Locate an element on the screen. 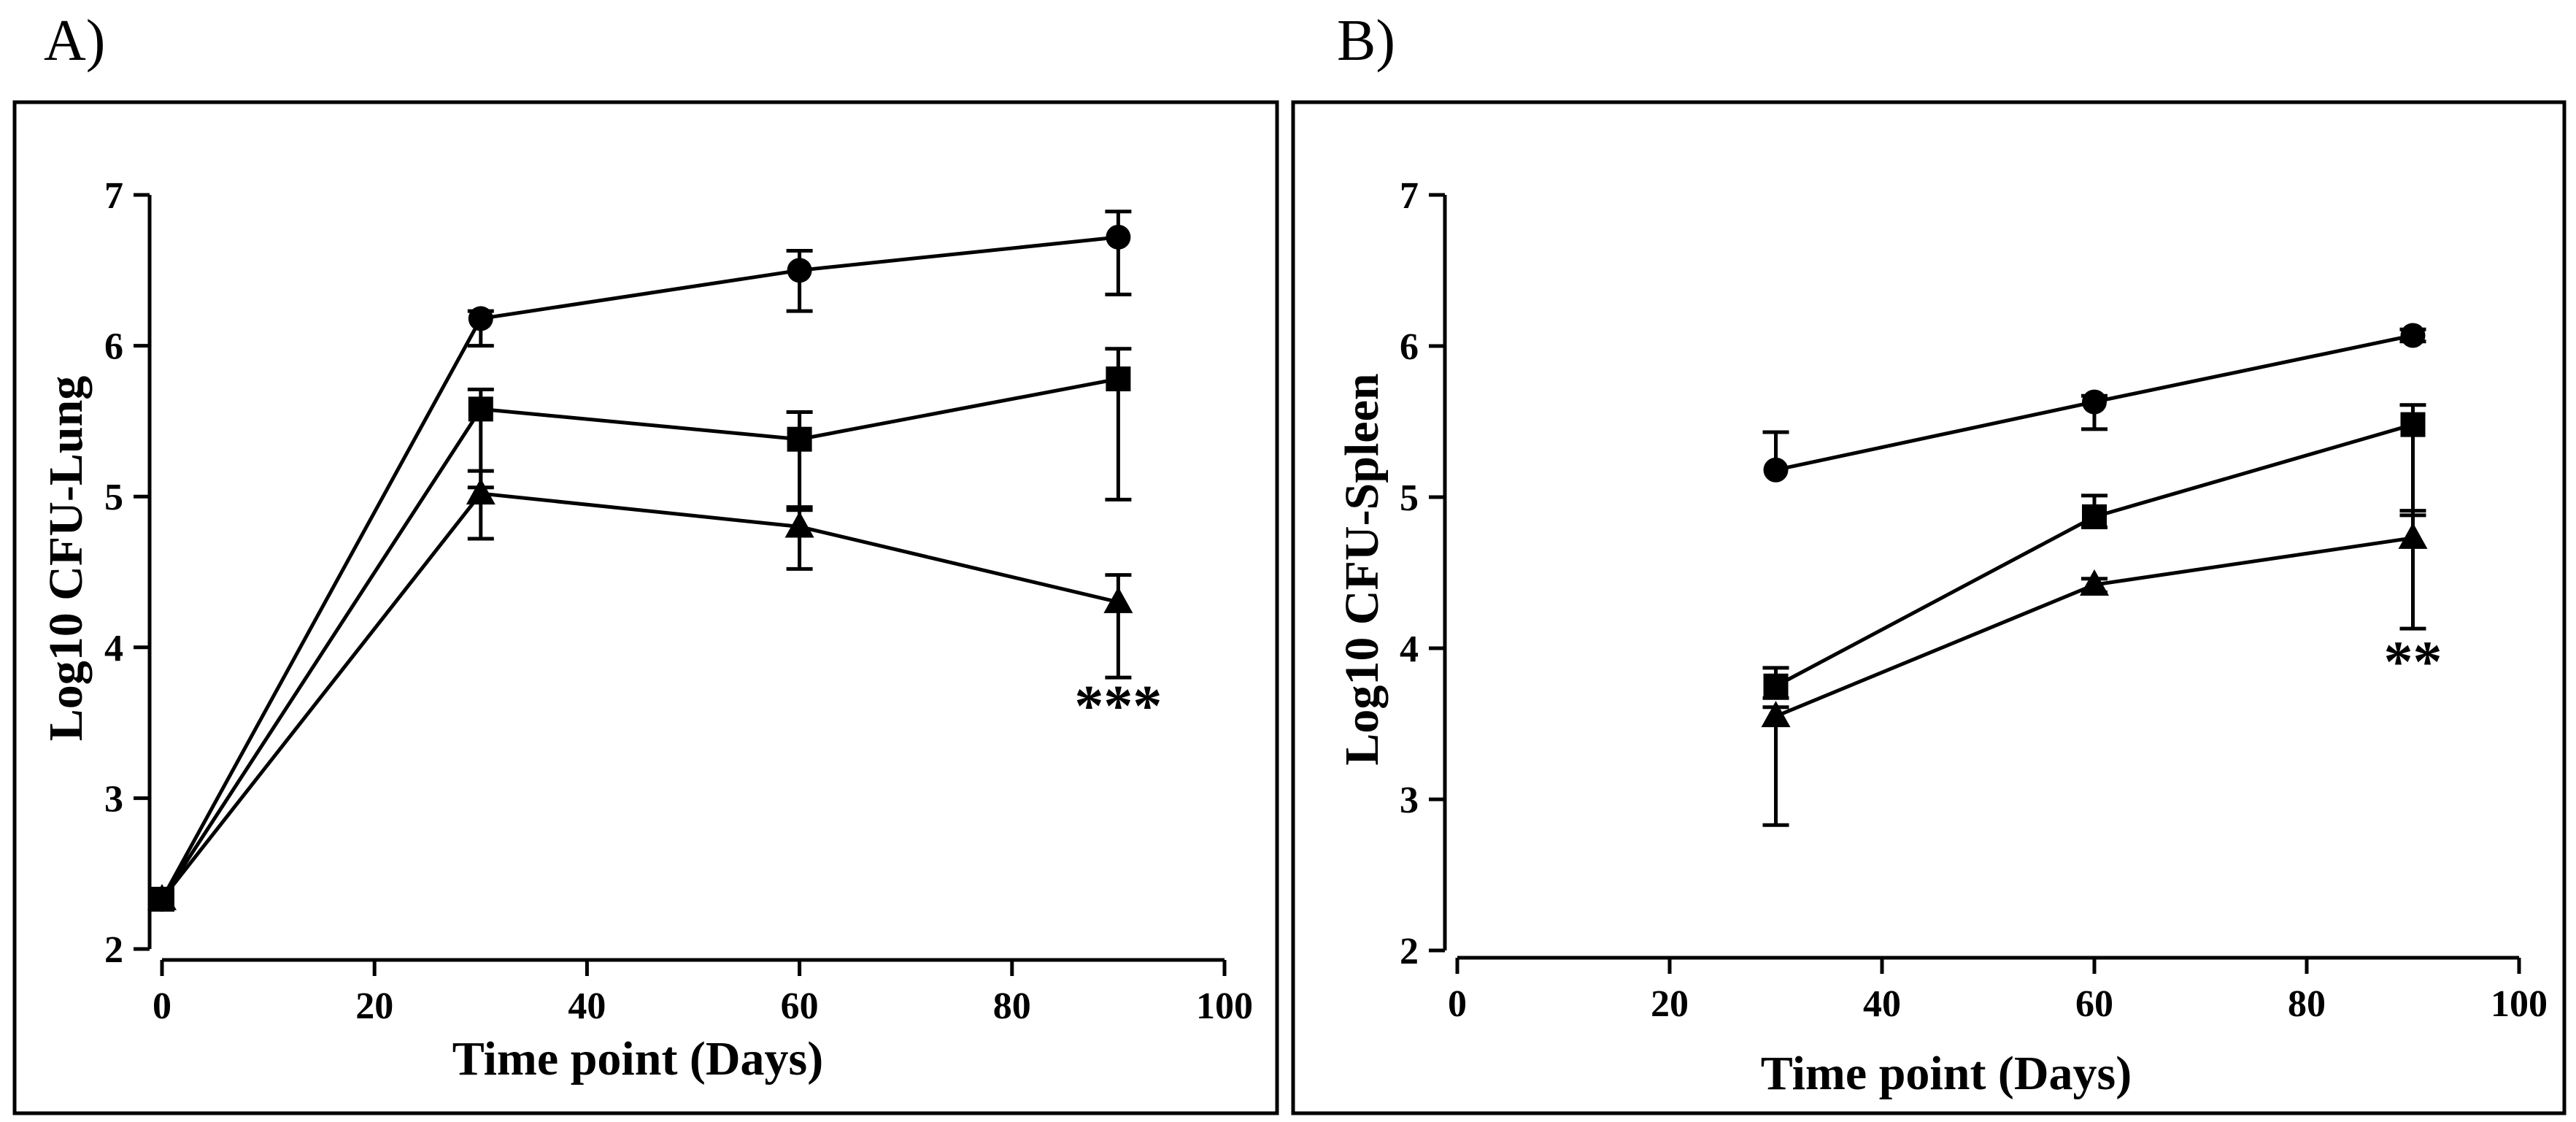 The width and height of the screenshot is (2576, 1122). panel-a-y-axis-title: Log10 CFU-Lung is located at coordinates (66, 559).